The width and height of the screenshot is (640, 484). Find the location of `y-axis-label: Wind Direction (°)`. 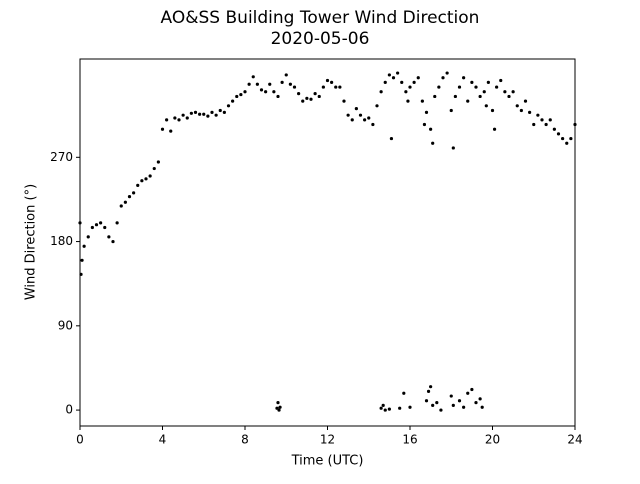

y-axis-label: Wind Direction (°) is located at coordinates (31, 242).